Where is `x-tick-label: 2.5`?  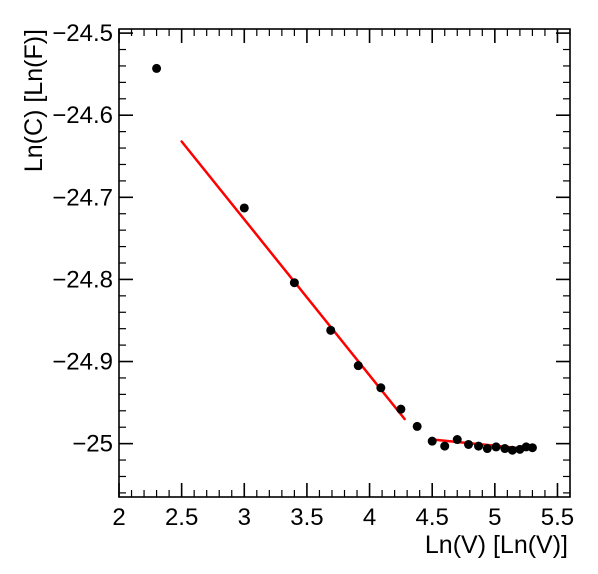 x-tick-label: 2.5 is located at coordinates (181, 517).